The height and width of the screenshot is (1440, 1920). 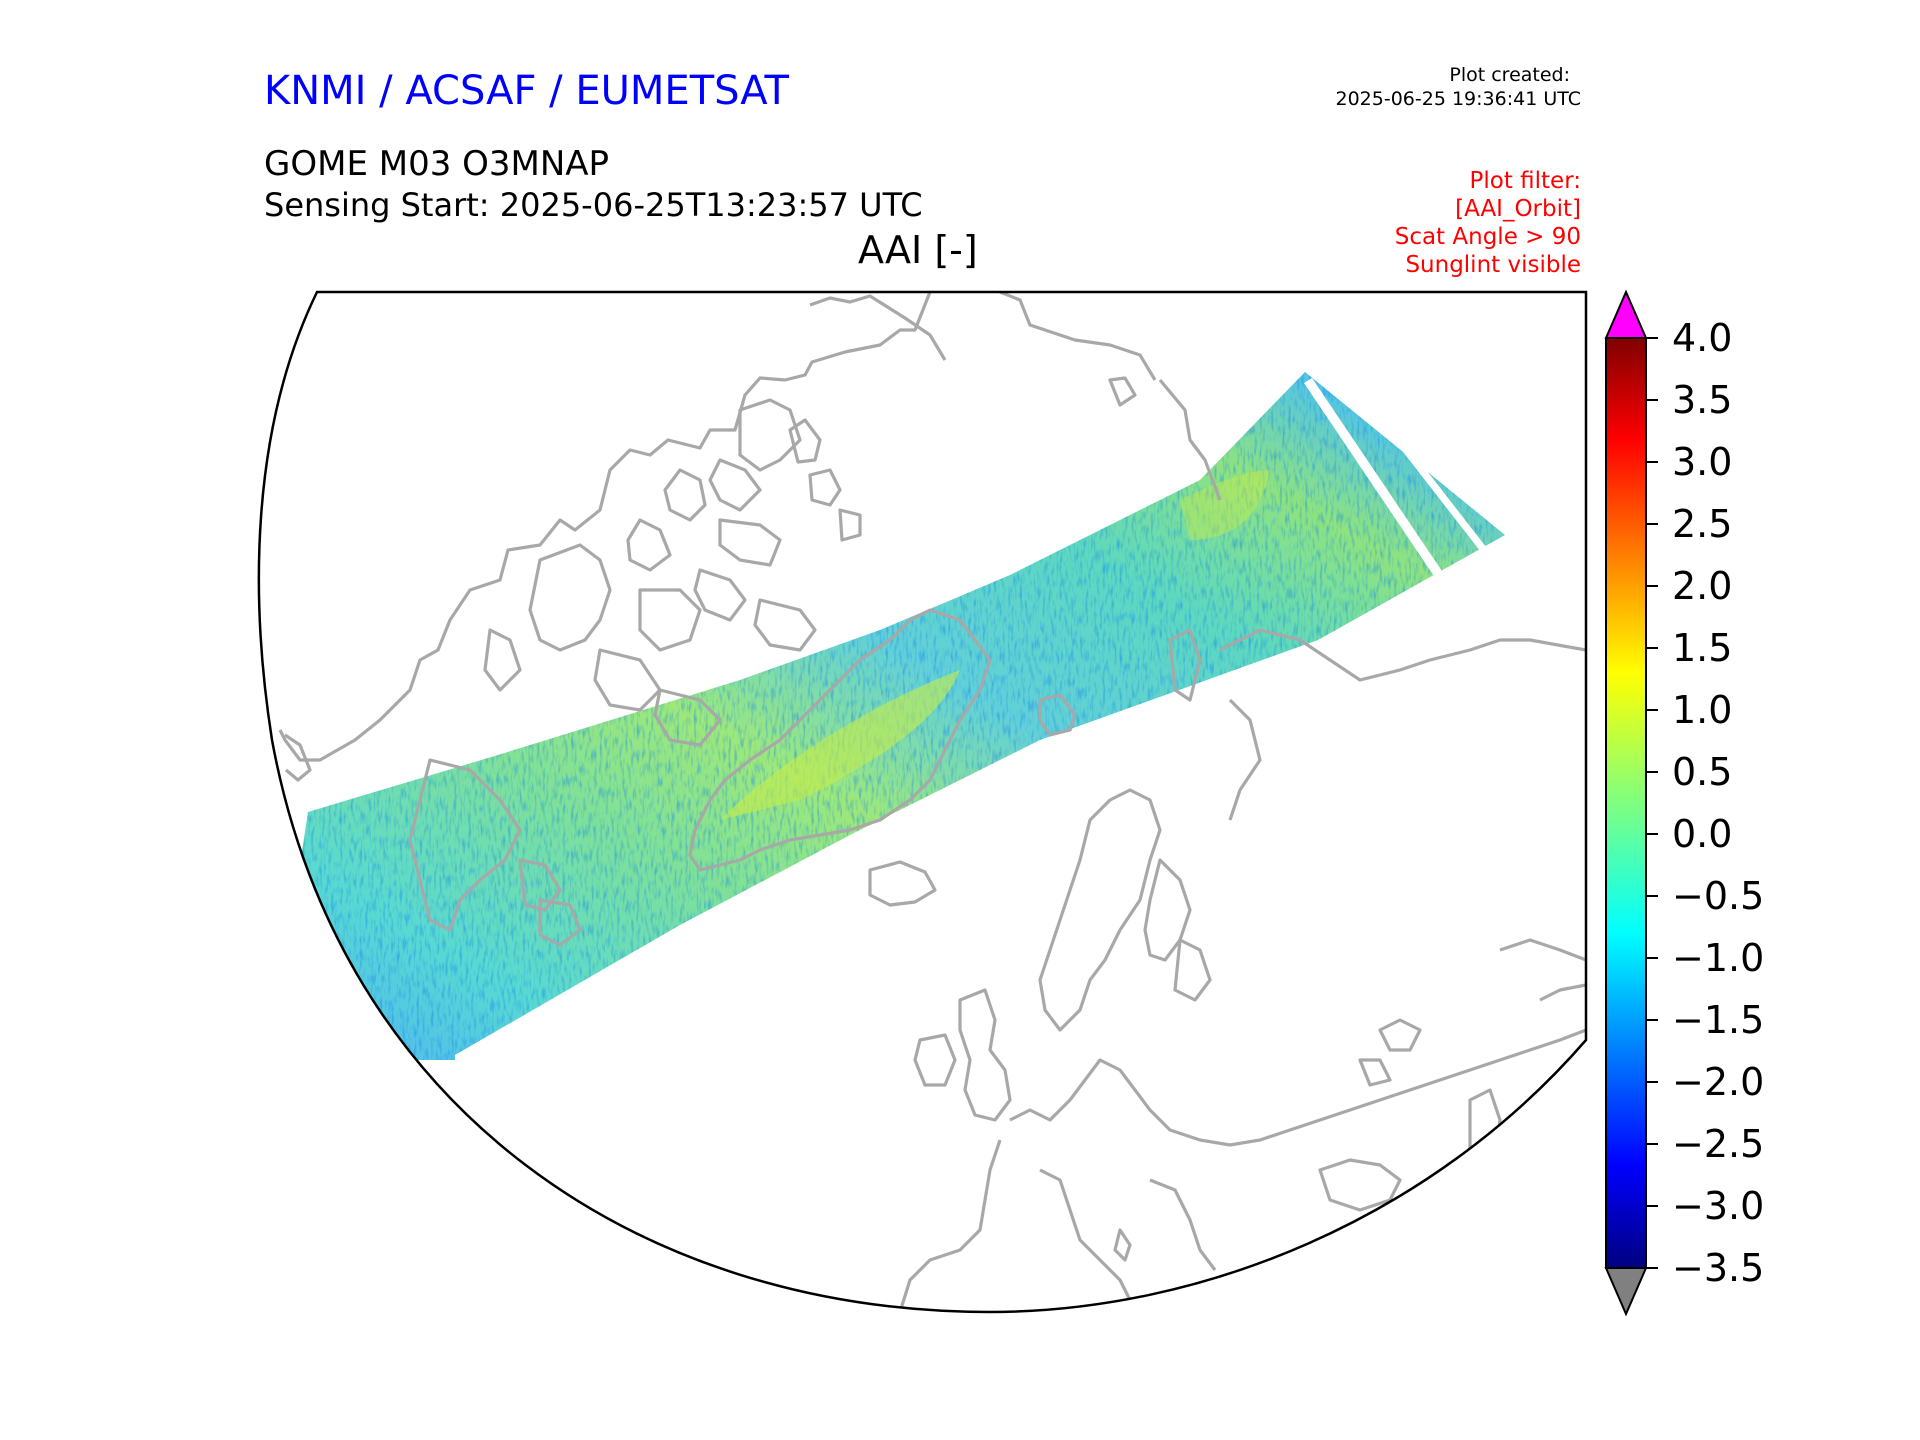 What do you see at coordinates (437, 164) in the screenshot?
I see `product-title: GOME M03 O3MNAP` at bounding box center [437, 164].